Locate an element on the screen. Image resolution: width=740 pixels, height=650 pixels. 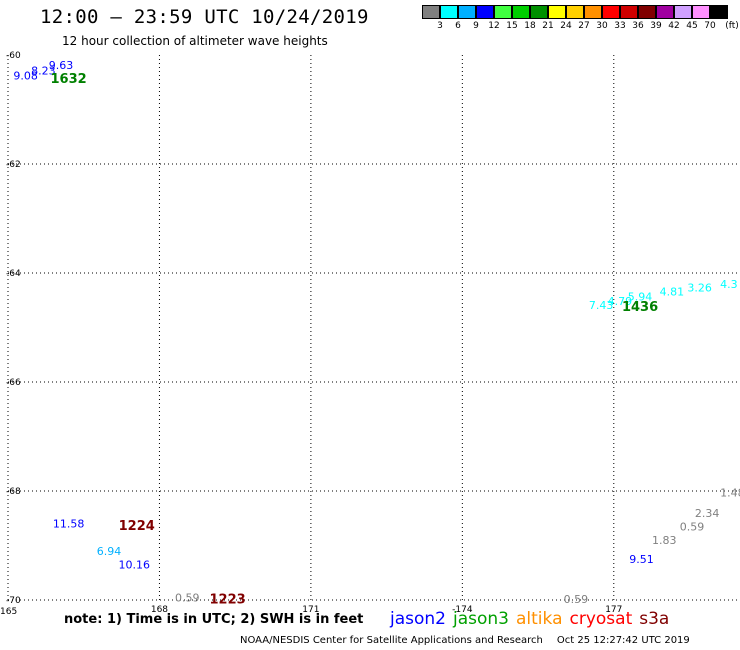
legend-color-bar is located at coordinates (581, 12).